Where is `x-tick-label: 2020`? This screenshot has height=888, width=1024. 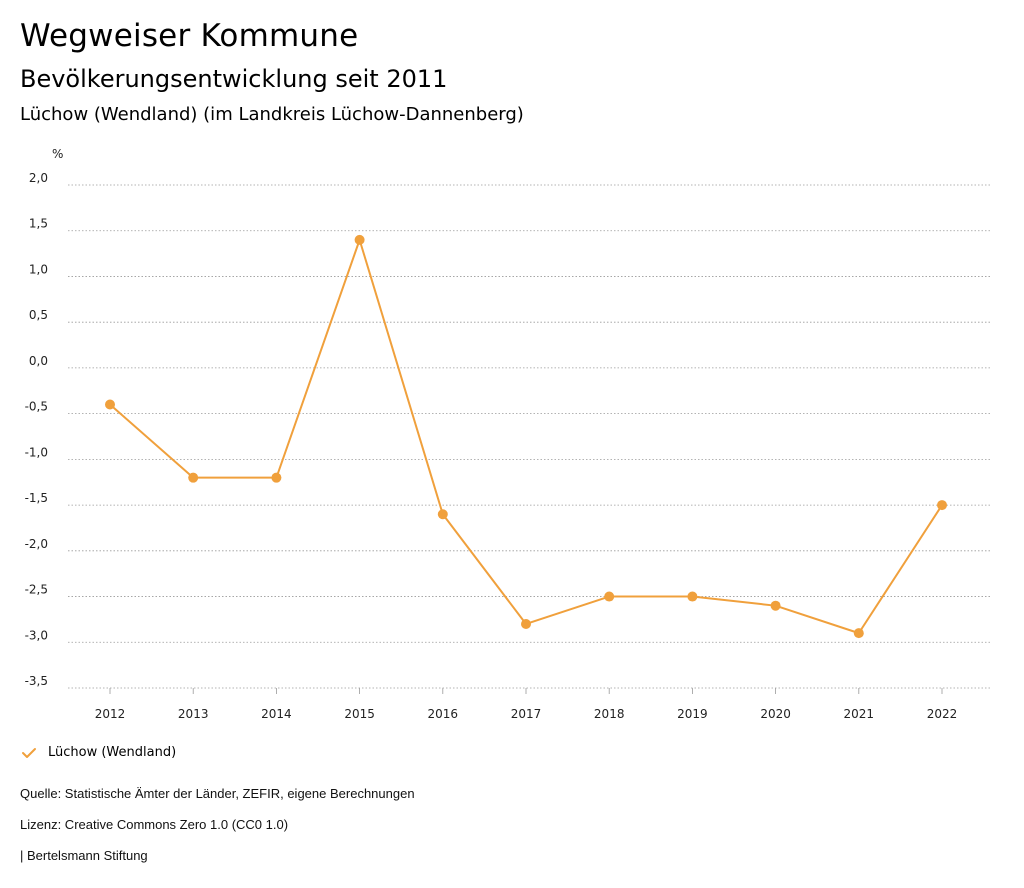 x-tick-label: 2020 is located at coordinates (775, 714).